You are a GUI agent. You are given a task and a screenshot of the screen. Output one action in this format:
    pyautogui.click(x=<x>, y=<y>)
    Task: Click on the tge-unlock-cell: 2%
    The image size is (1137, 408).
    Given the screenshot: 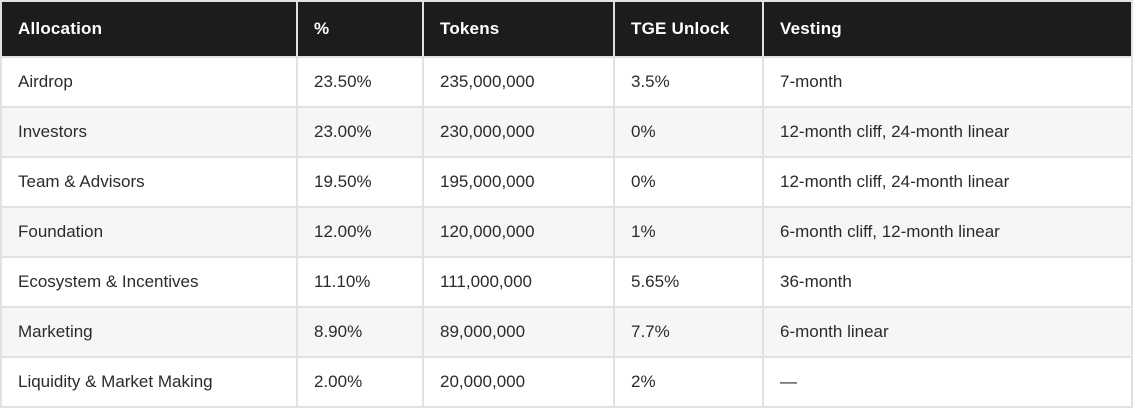 What is the action you would take?
    pyautogui.click(x=688, y=382)
    